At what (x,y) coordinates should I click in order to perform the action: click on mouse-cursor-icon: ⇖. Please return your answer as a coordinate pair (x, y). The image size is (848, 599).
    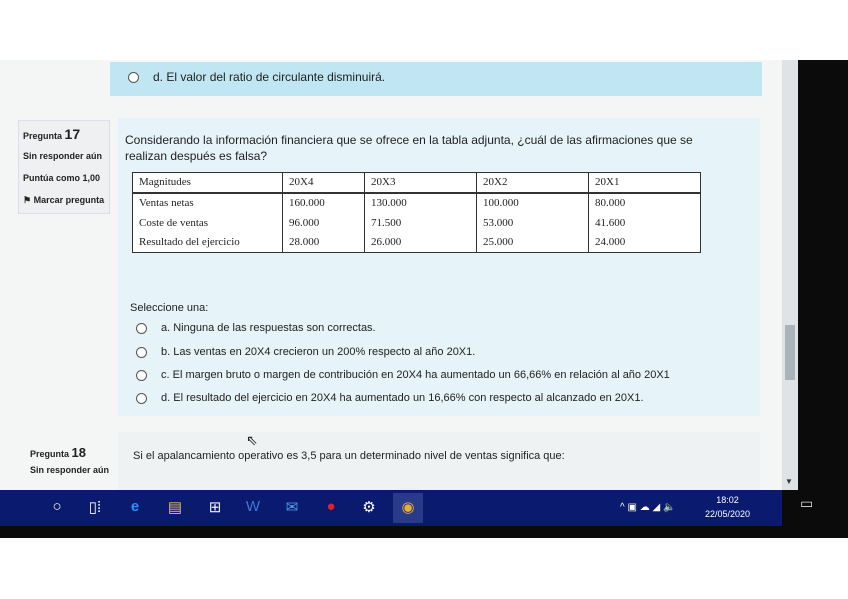
    Looking at the image, I should click on (252, 440).